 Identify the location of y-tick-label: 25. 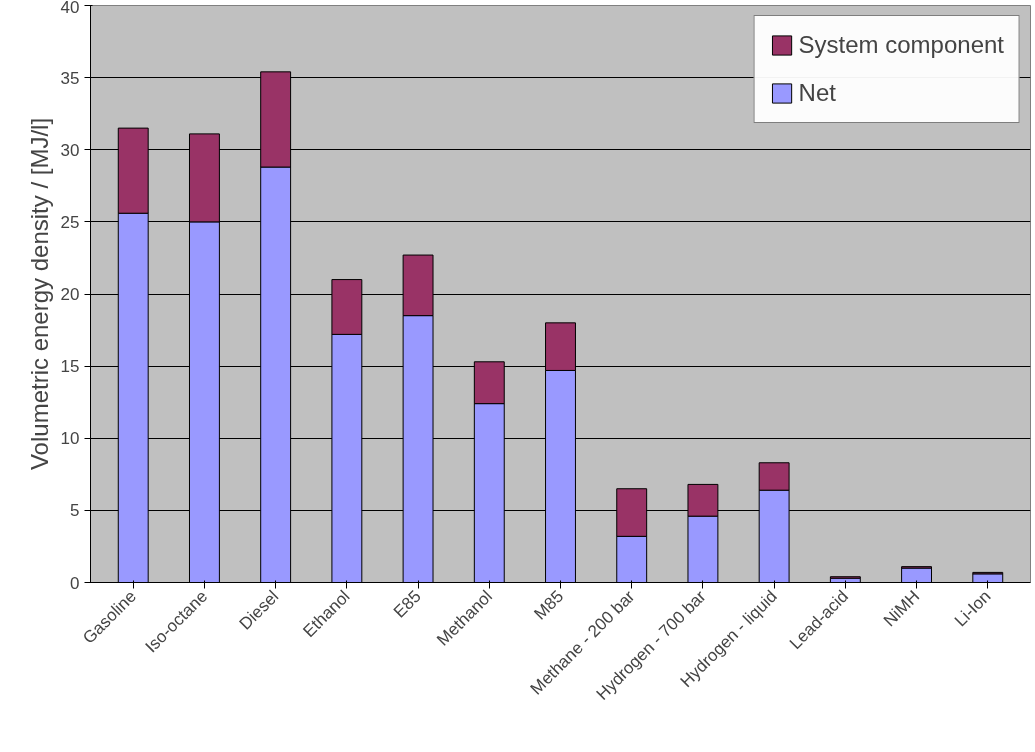
(70, 222).